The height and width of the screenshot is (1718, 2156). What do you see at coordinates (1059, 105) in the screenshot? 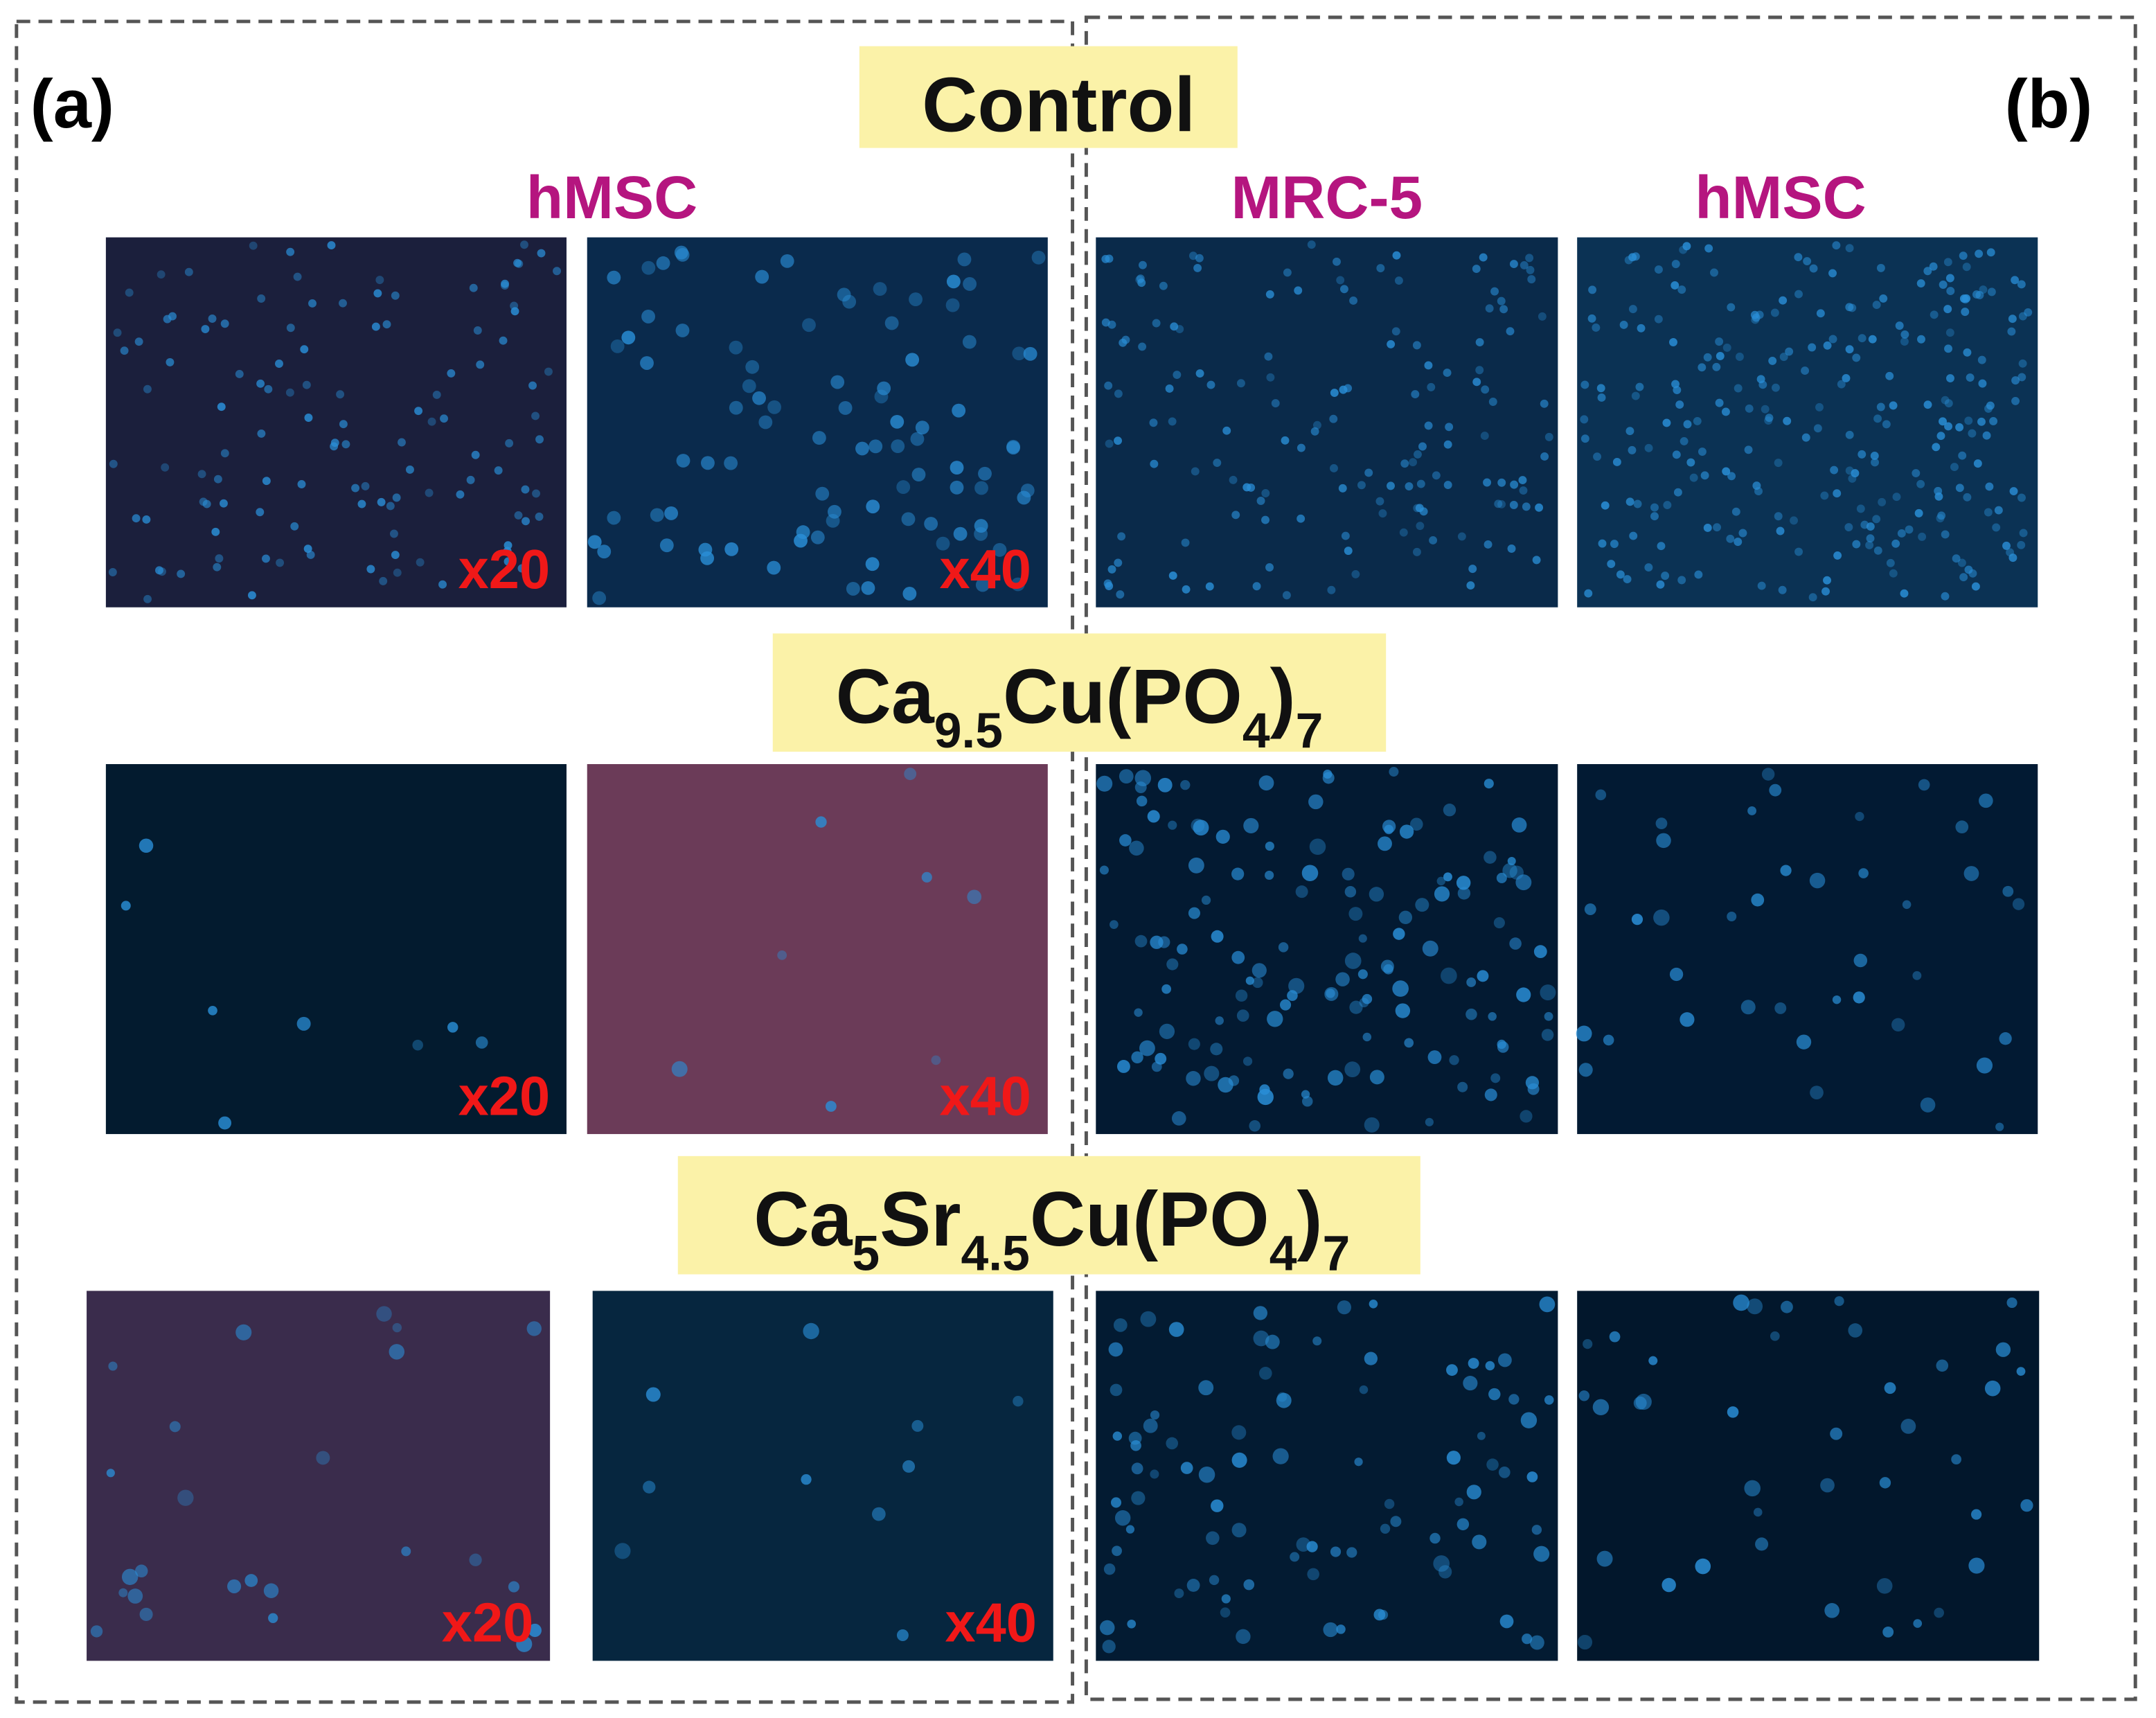
I see `row-title: Control` at bounding box center [1059, 105].